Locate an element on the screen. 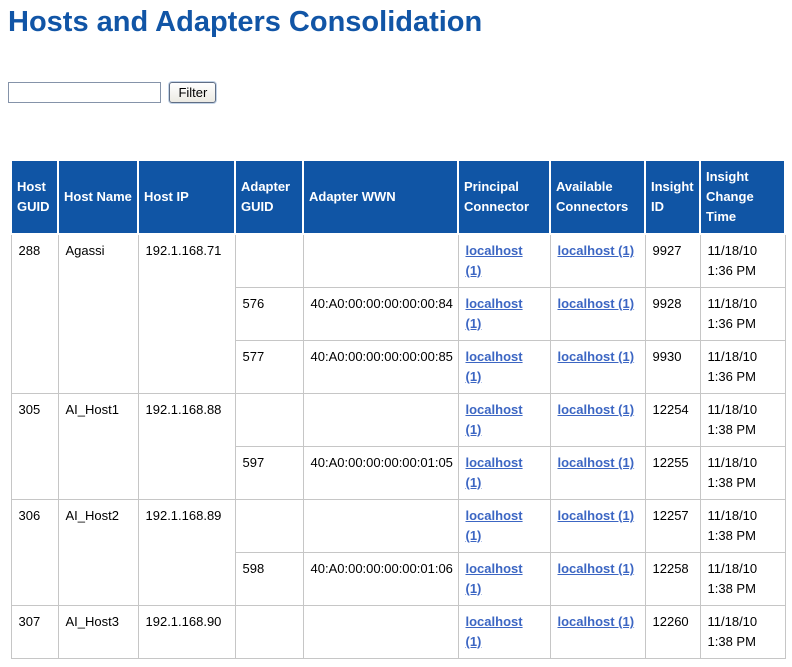 This screenshot has width=792, height=667. host-guid-cell: 306 is located at coordinates (34, 552).